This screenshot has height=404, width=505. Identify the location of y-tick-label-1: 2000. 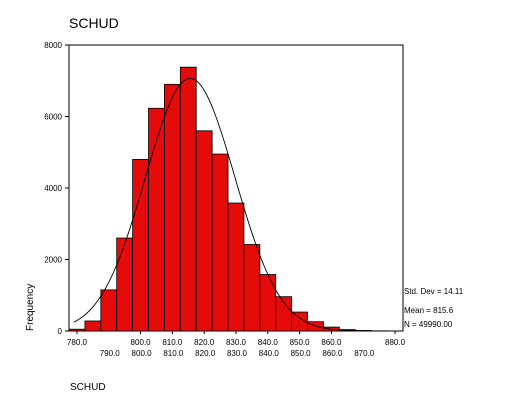
(53, 260).